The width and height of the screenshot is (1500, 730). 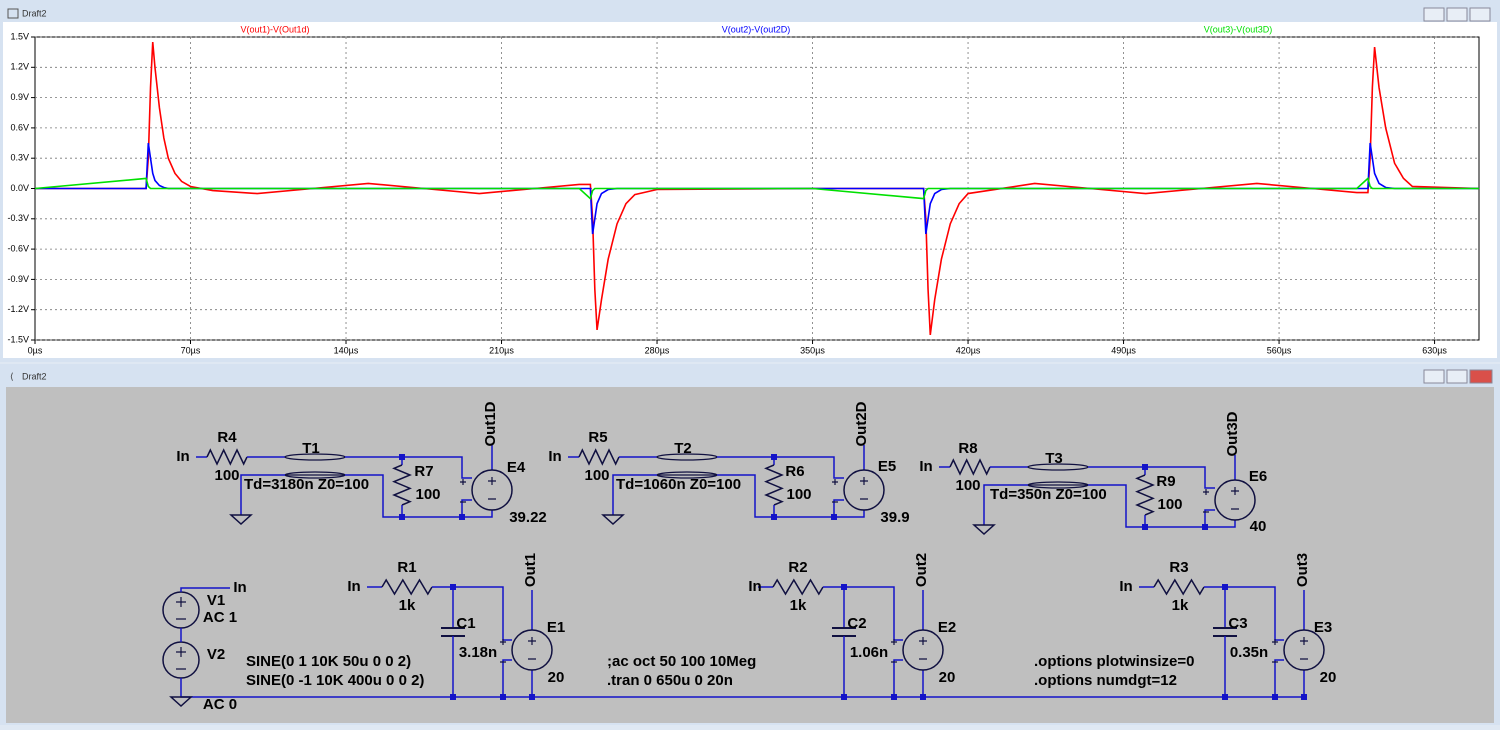 What do you see at coordinates (191, 350) in the screenshot?
I see `x-tick-label: 70µs` at bounding box center [191, 350].